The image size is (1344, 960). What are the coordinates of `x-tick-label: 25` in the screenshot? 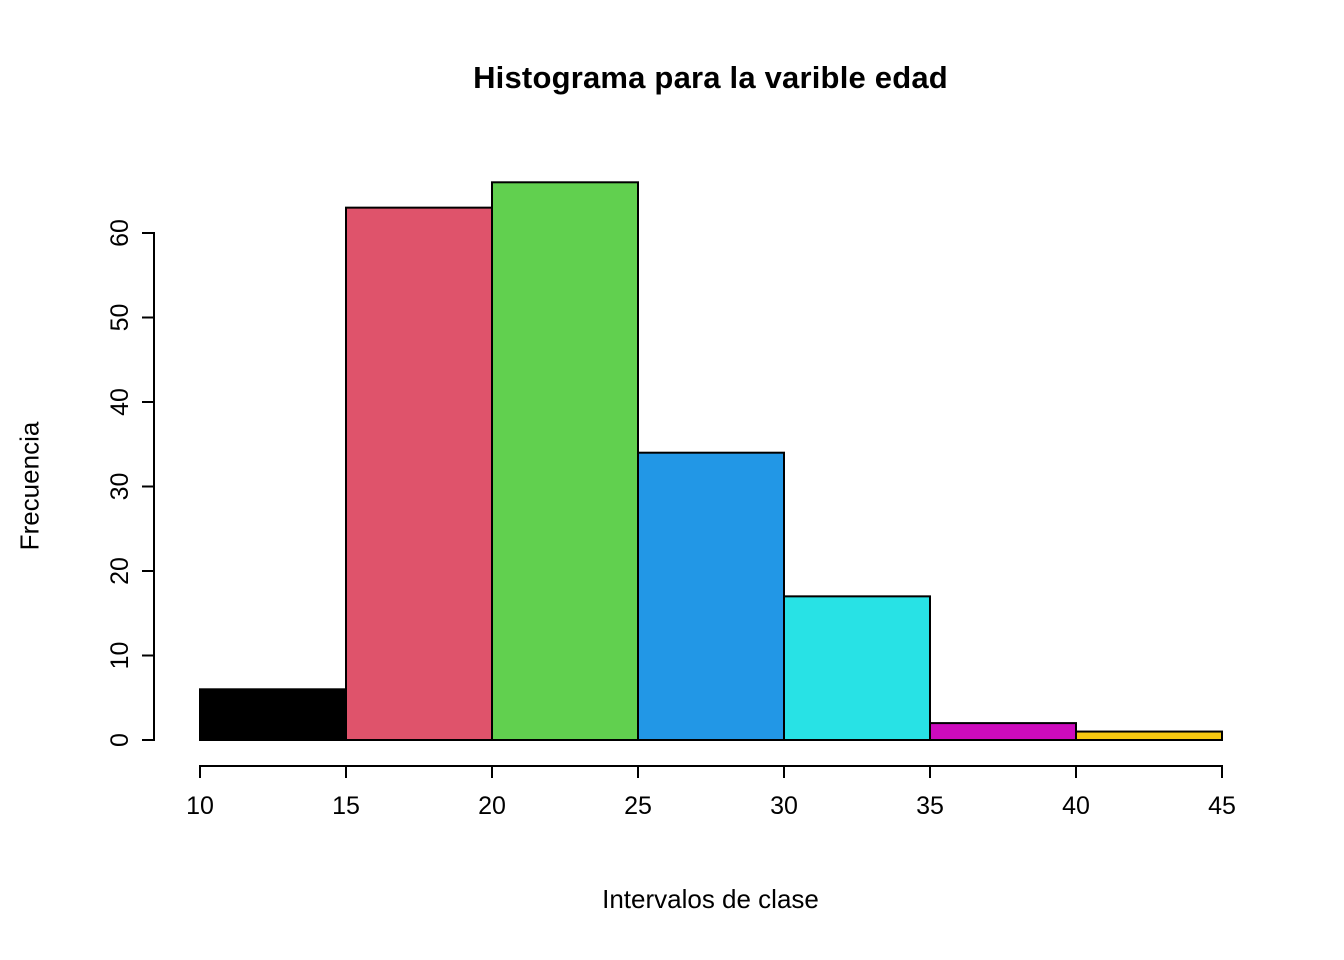 It's located at (638, 806).